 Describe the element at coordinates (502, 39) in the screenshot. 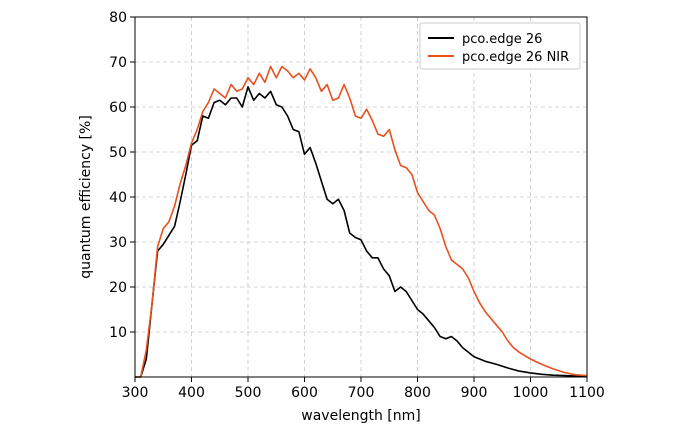

I see `legend-label-pco-edge-26: pco.edge 26` at that location.